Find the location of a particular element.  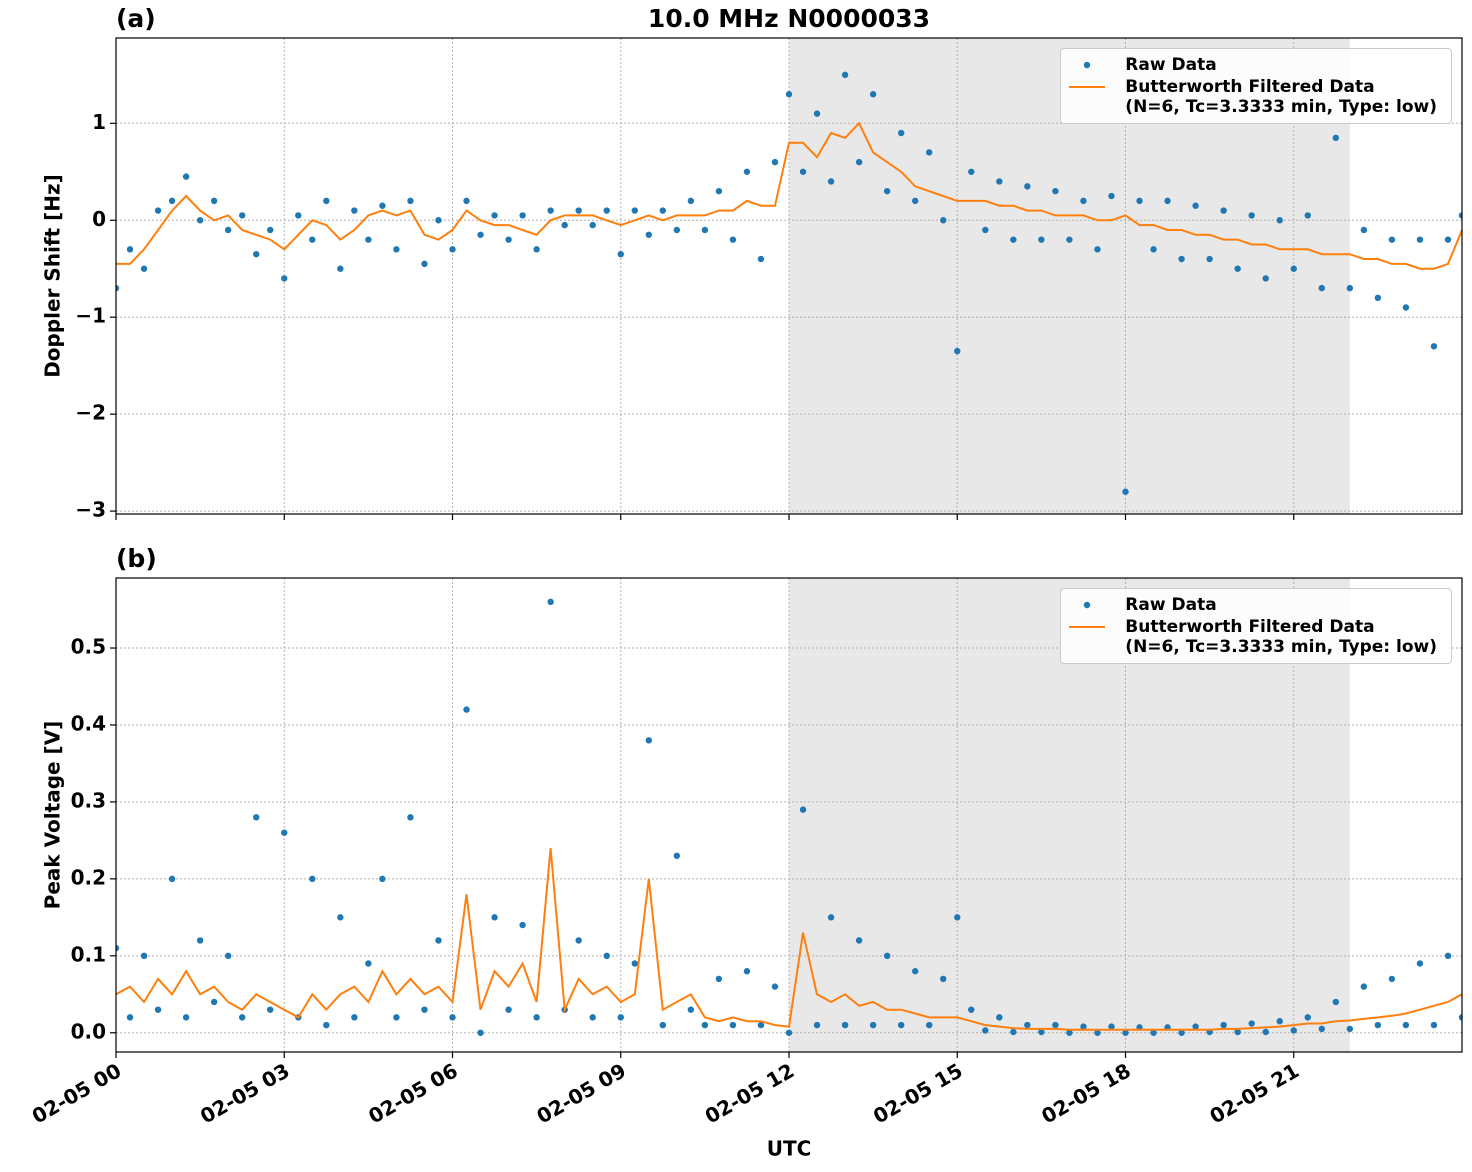

x-tick-label: 02-05 12 is located at coordinates (750, 1093).